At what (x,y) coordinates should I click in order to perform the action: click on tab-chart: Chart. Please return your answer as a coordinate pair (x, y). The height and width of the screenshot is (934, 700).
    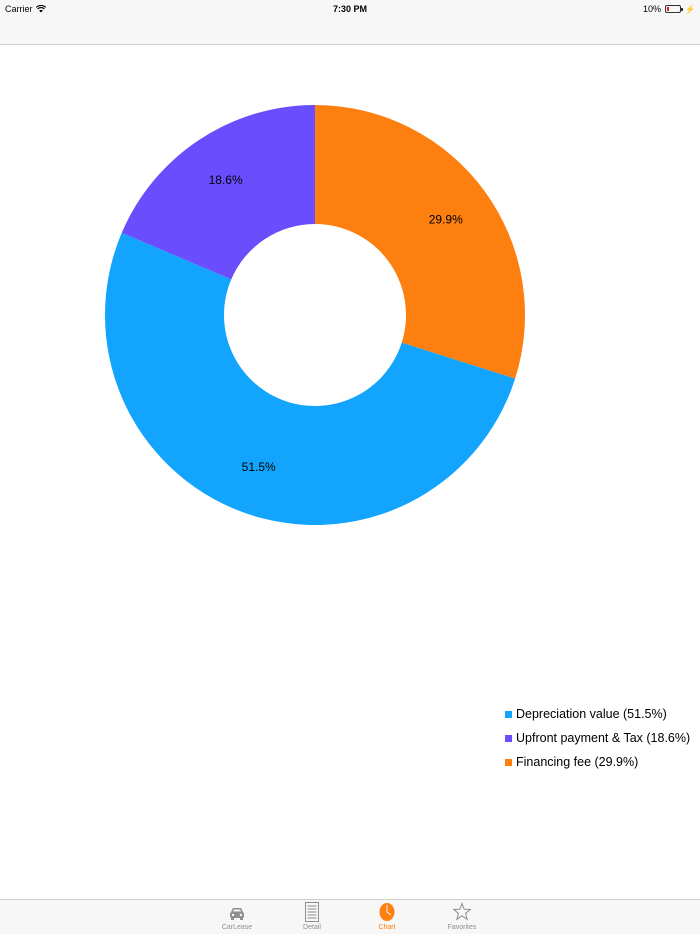
    Looking at the image, I should click on (387, 916).